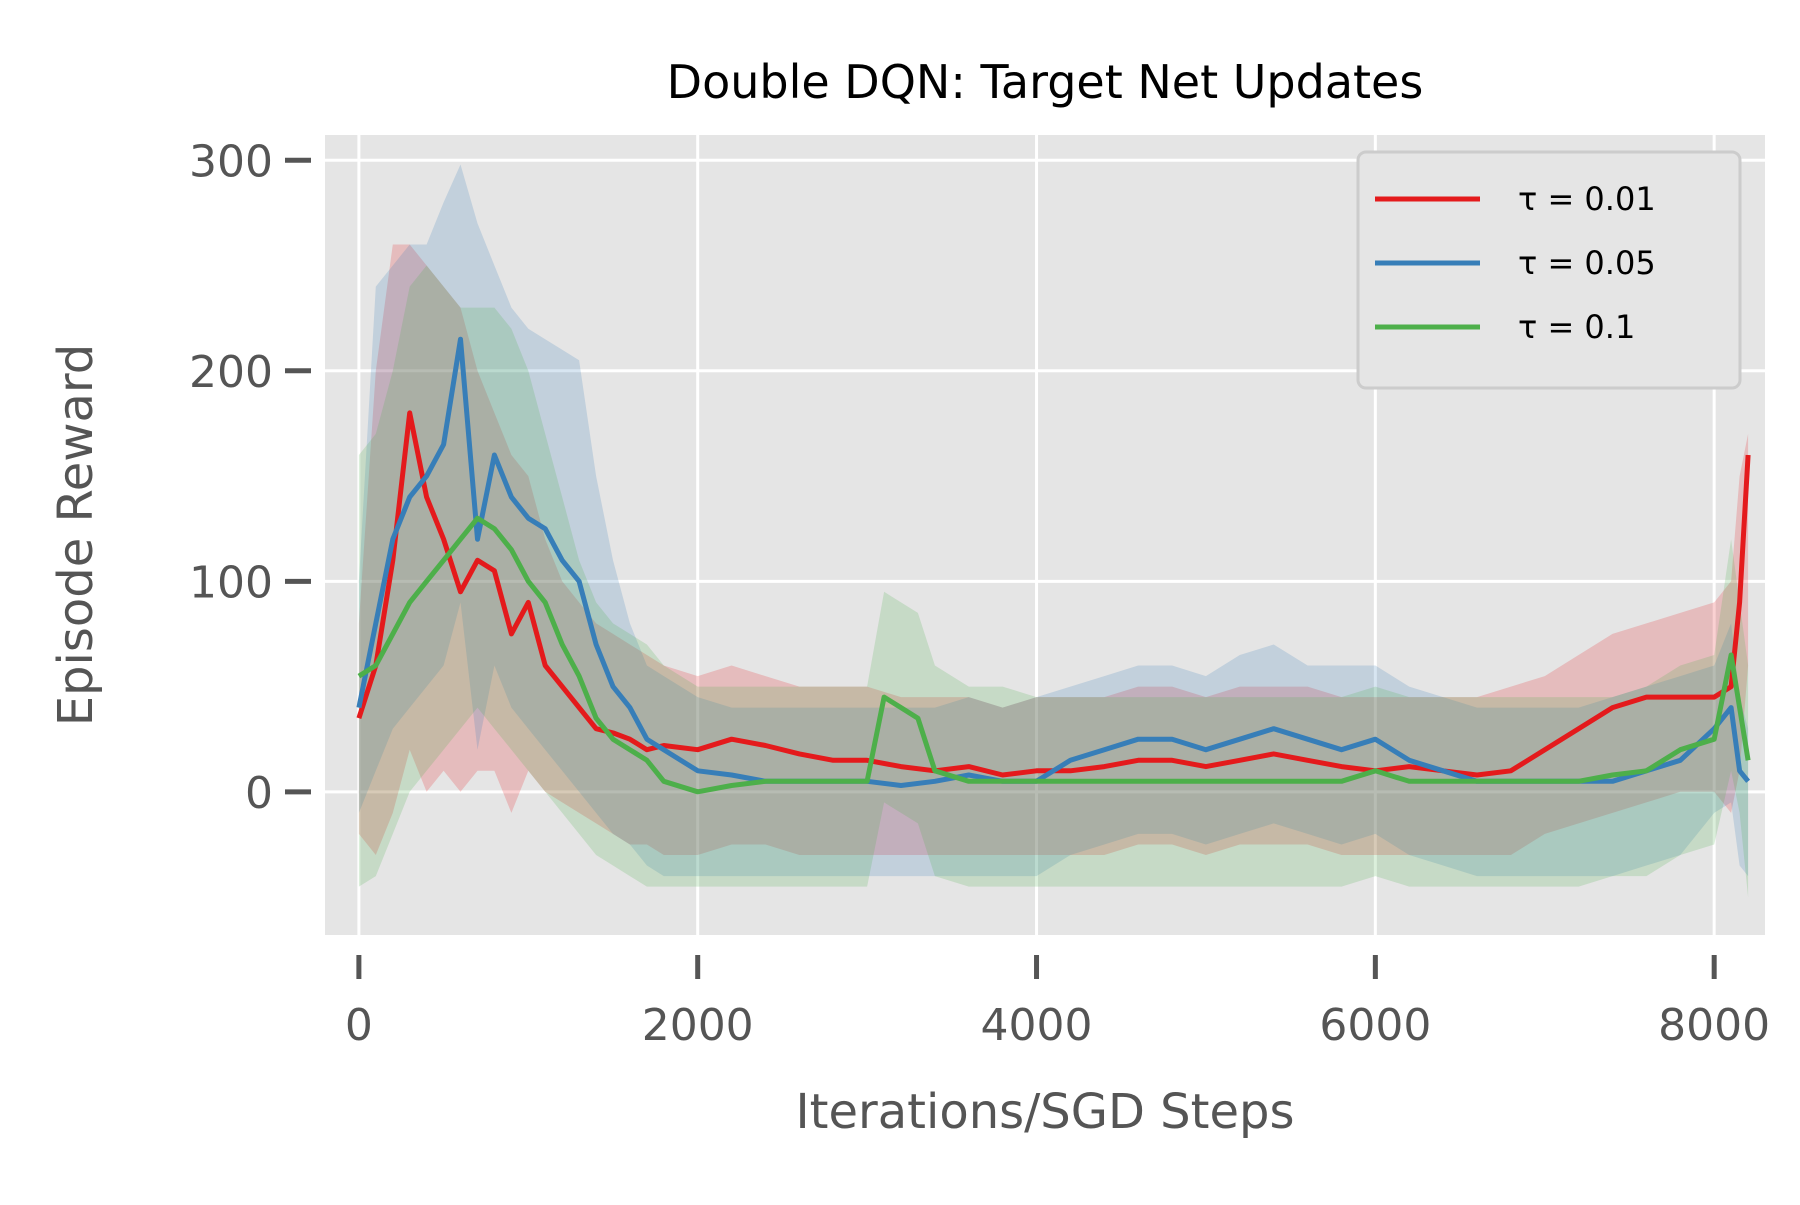 This screenshot has width=1800, height=1205. Describe the element at coordinates (1375, 1025) in the screenshot. I see `x-tick-label: 6000` at that location.